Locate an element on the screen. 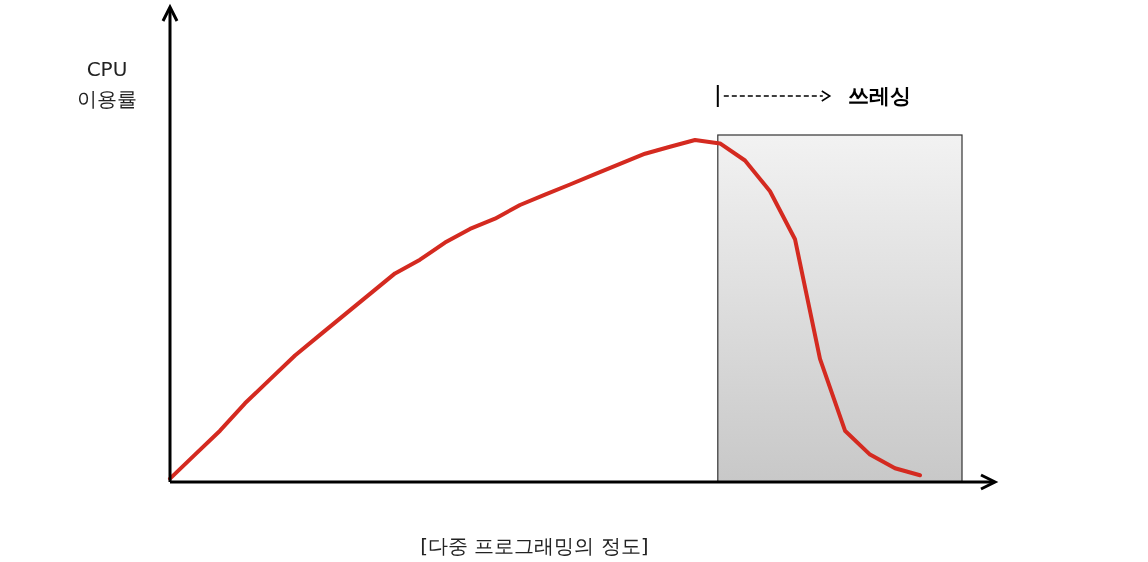  text: 쓰레싱 is located at coordinates (879, 96).